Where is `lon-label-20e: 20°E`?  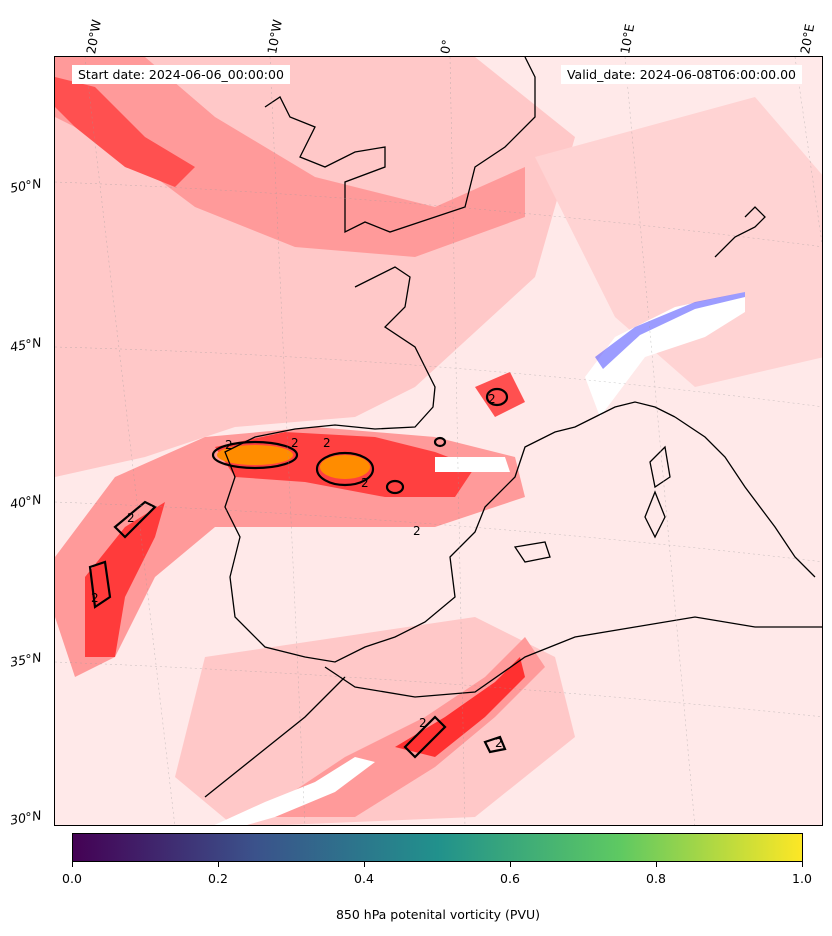 lon-label-20e: 20°E is located at coordinates (807, 38).